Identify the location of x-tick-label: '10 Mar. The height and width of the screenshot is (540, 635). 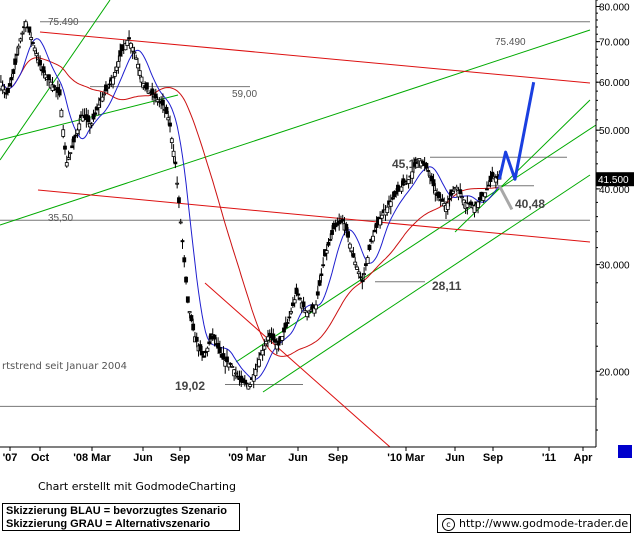
(406, 458).